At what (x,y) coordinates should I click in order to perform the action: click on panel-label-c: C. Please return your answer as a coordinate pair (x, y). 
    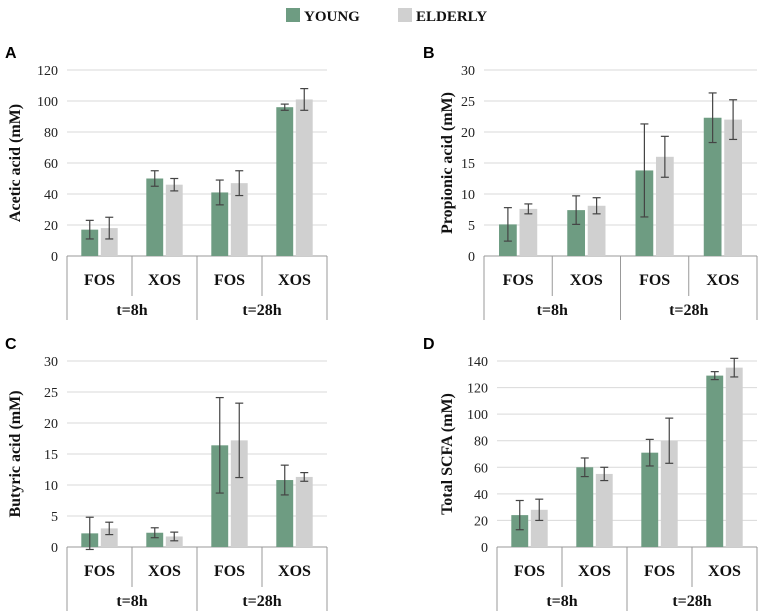
    Looking at the image, I should click on (11, 344).